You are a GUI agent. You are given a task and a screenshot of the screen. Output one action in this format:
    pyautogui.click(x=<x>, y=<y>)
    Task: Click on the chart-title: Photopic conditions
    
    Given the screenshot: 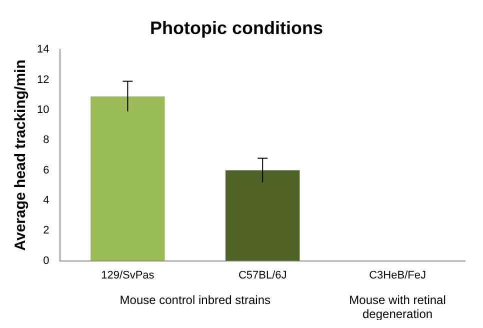 What is the action you would take?
    pyautogui.click(x=236, y=28)
    